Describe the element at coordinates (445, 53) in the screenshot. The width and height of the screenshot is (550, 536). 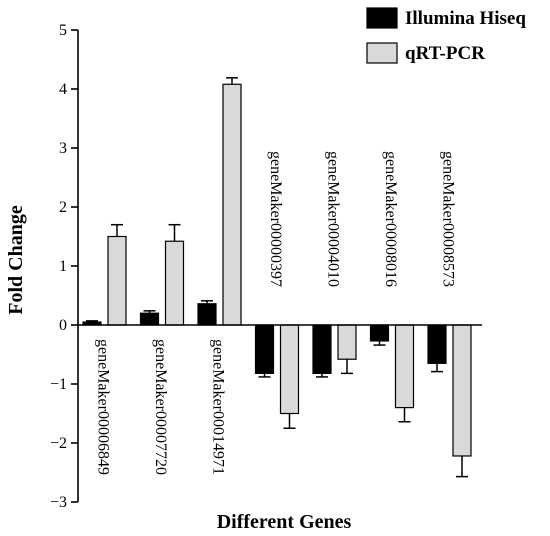
I see `legend-label-qrtpcr: qRT-PCR` at that location.